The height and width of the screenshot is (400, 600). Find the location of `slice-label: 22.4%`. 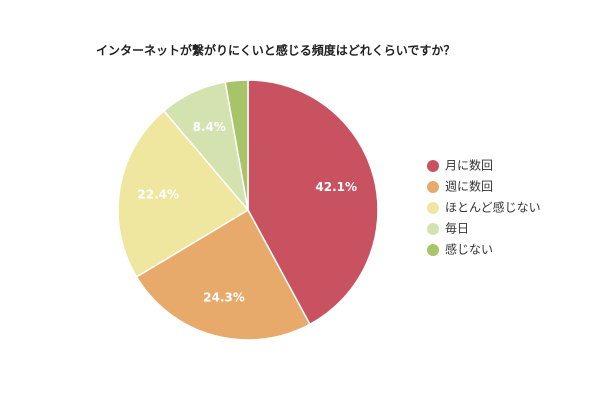

slice-label: 22.4% is located at coordinates (158, 195).